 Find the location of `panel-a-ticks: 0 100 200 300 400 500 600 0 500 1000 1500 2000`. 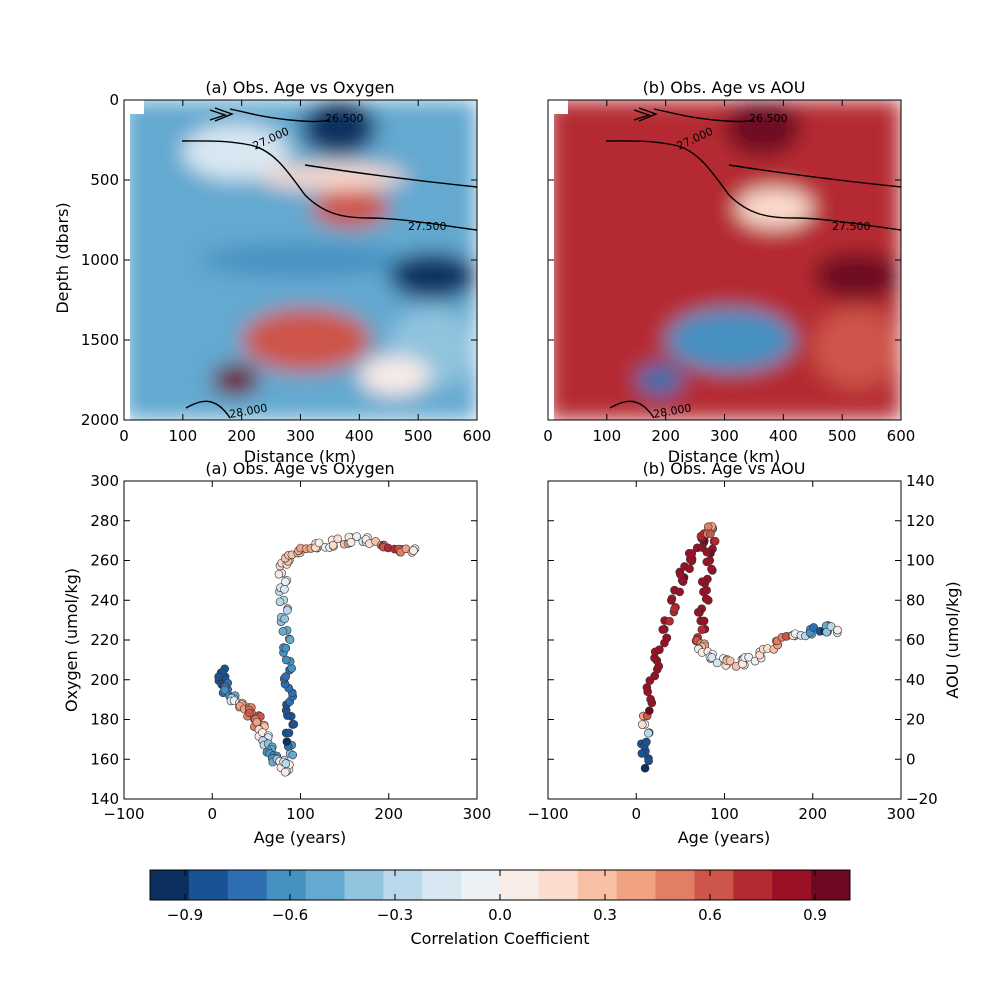

panel-a-ticks: 0 100 200 300 400 500 600 0 500 1000 1500 2000 is located at coordinates (286, 268).